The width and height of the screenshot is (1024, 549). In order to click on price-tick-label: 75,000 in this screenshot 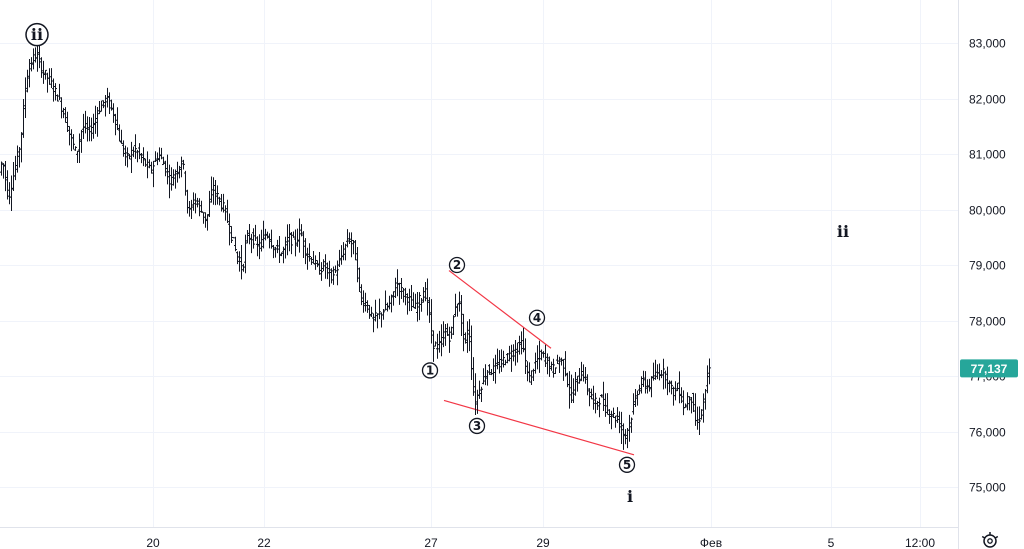, I will do `click(987, 488)`.